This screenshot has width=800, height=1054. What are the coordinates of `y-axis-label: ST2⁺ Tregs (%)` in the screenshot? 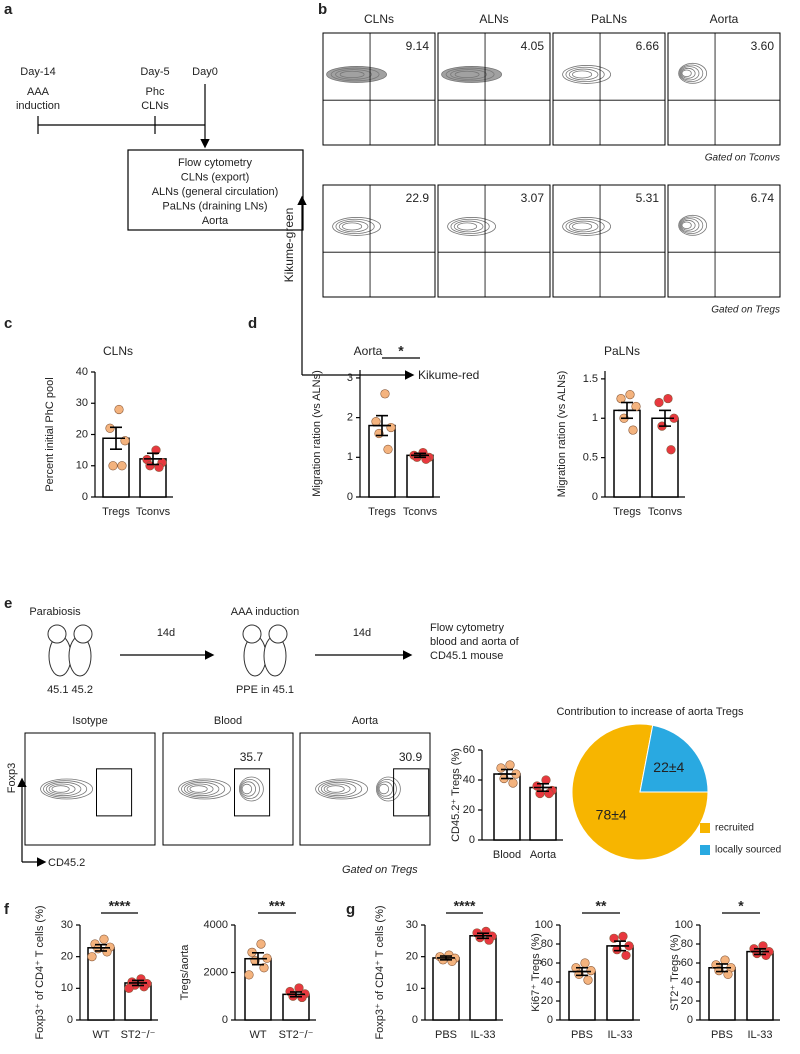 It's located at (675, 972).